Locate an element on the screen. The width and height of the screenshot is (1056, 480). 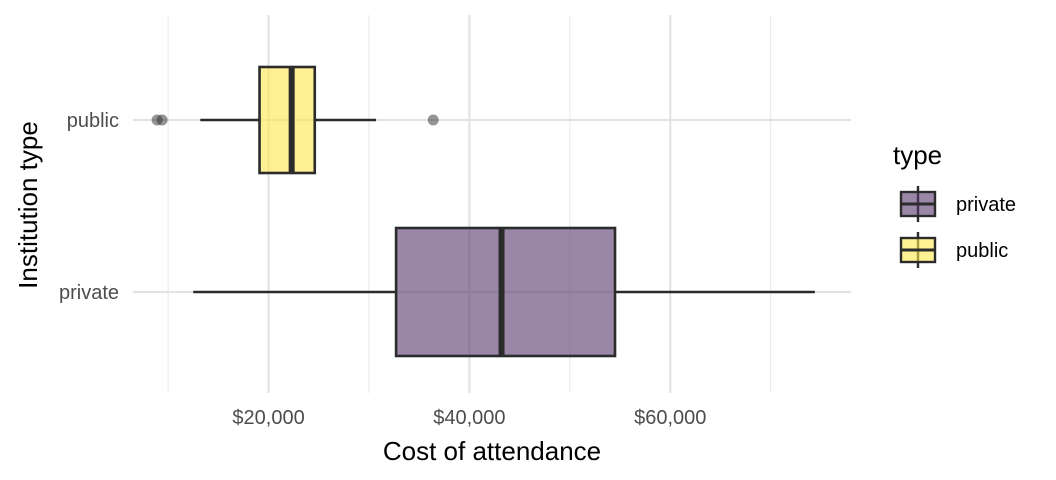
legend-item-private: private is located at coordinates (957, 204).